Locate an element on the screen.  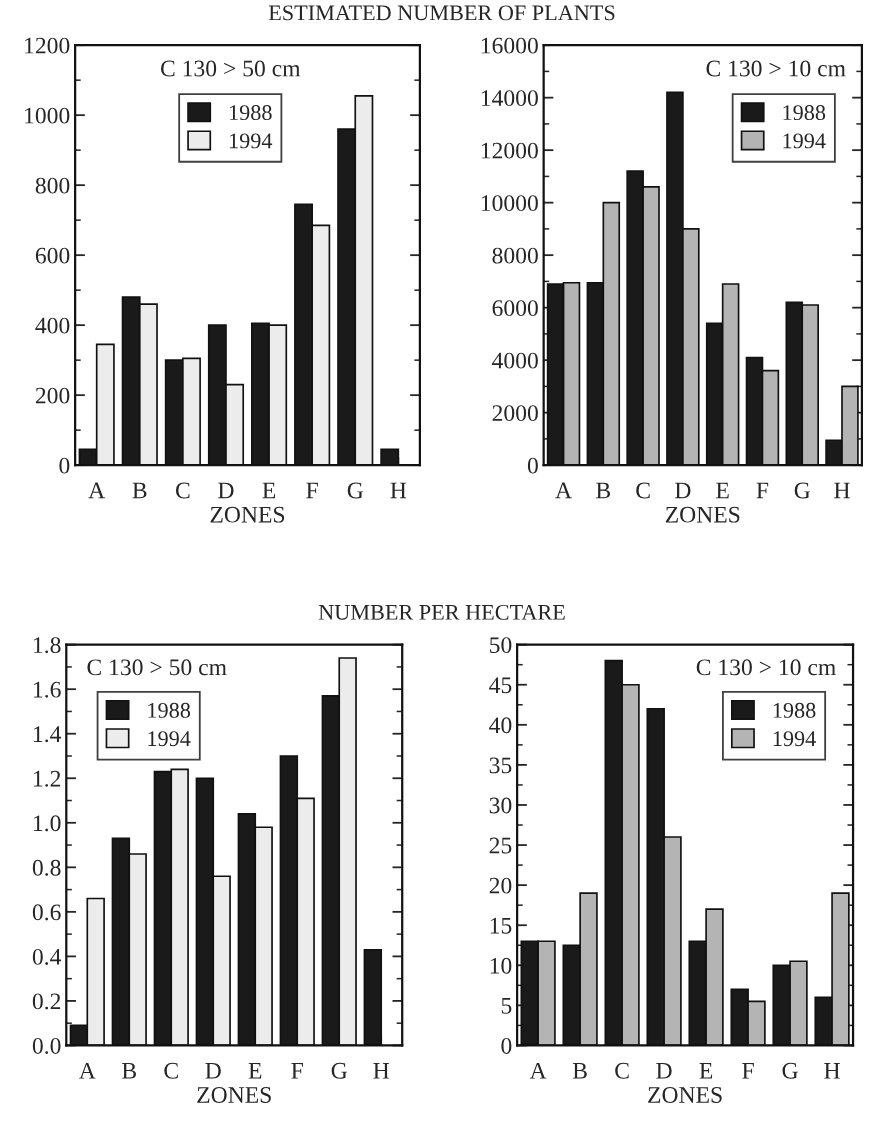
y-tick-label: 45 is located at coordinates (500, 685).